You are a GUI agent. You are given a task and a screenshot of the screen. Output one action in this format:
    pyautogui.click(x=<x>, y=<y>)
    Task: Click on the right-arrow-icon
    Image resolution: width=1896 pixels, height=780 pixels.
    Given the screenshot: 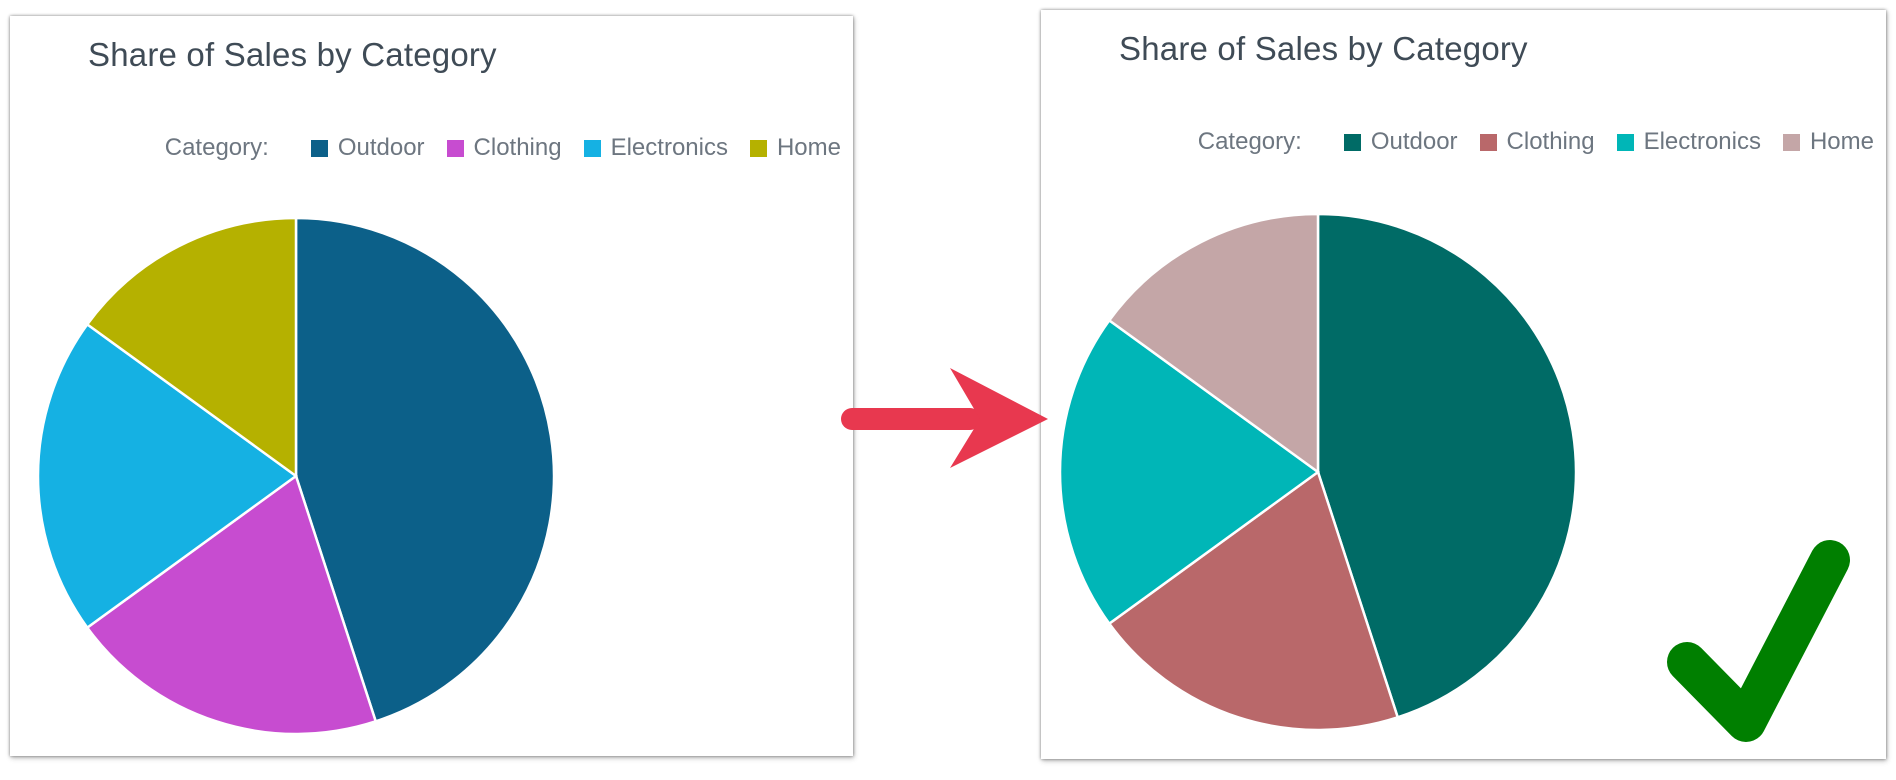 What is the action you would take?
    pyautogui.click(x=944, y=418)
    